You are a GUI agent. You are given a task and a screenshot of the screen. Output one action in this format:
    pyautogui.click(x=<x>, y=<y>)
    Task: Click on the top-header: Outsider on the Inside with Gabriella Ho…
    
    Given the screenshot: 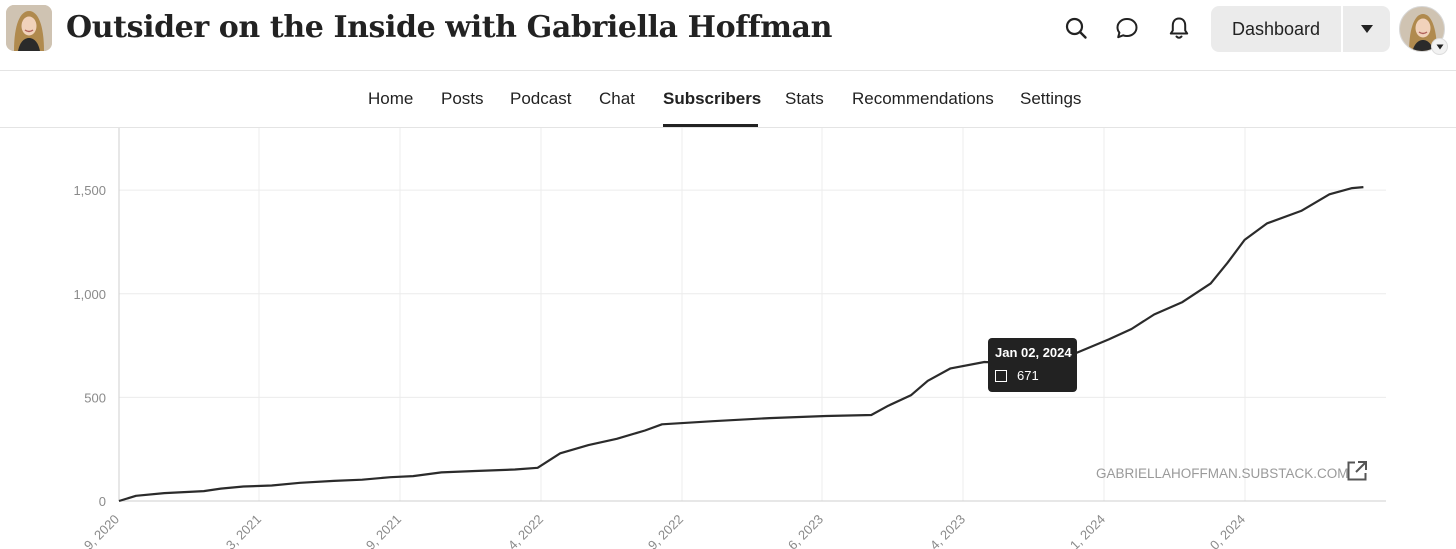 What is the action you would take?
    pyautogui.click(x=728, y=35)
    